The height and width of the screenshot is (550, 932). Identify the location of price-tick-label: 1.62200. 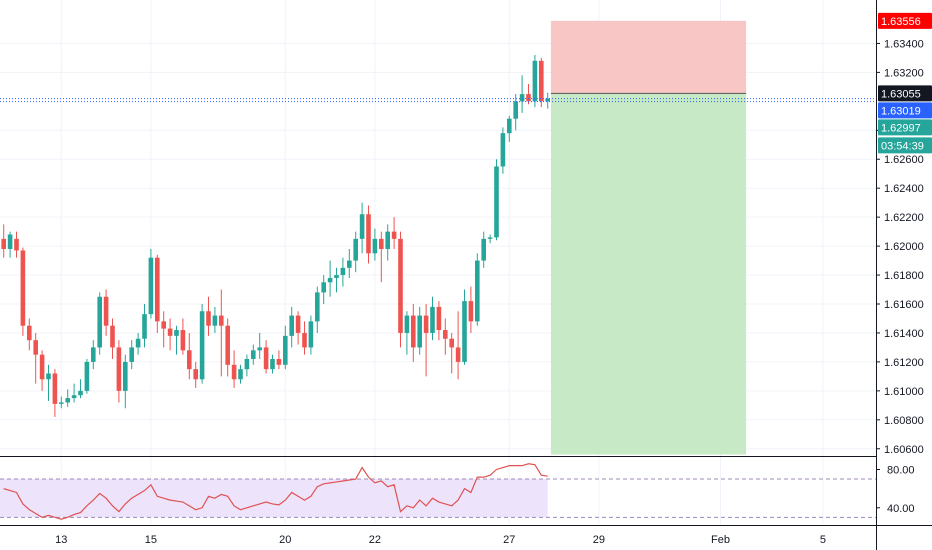
(904, 218).